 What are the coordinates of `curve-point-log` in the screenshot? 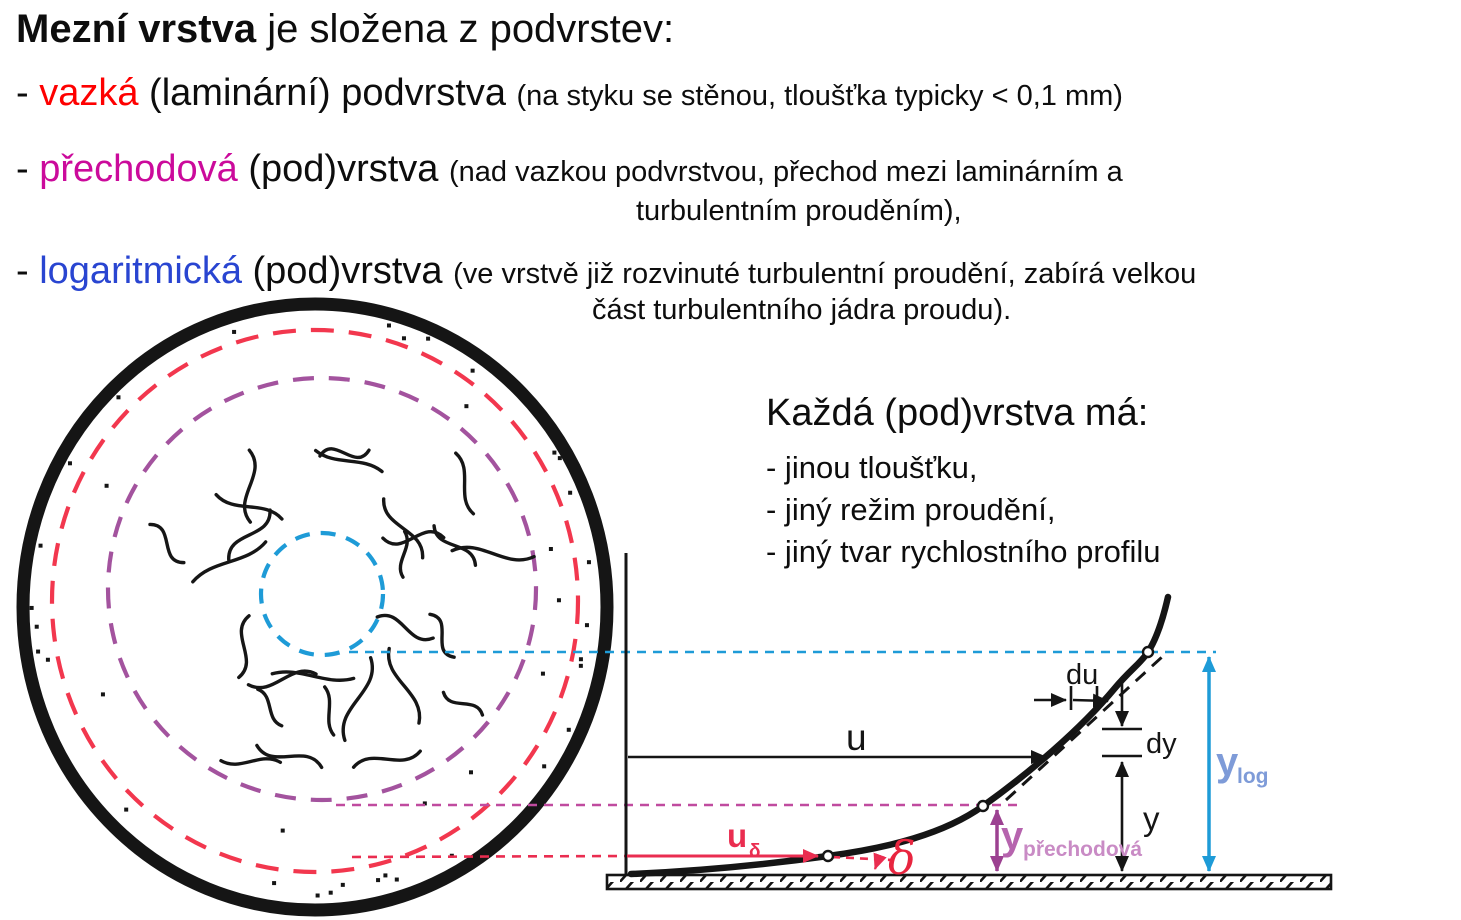 It's located at (1148, 652).